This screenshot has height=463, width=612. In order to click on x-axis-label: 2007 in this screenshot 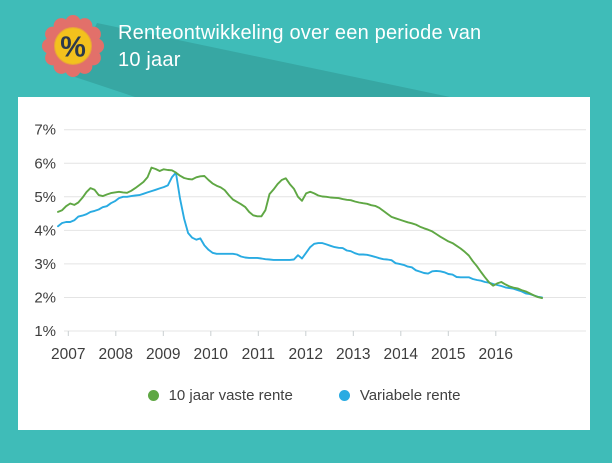, I will do `click(68, 354)`.